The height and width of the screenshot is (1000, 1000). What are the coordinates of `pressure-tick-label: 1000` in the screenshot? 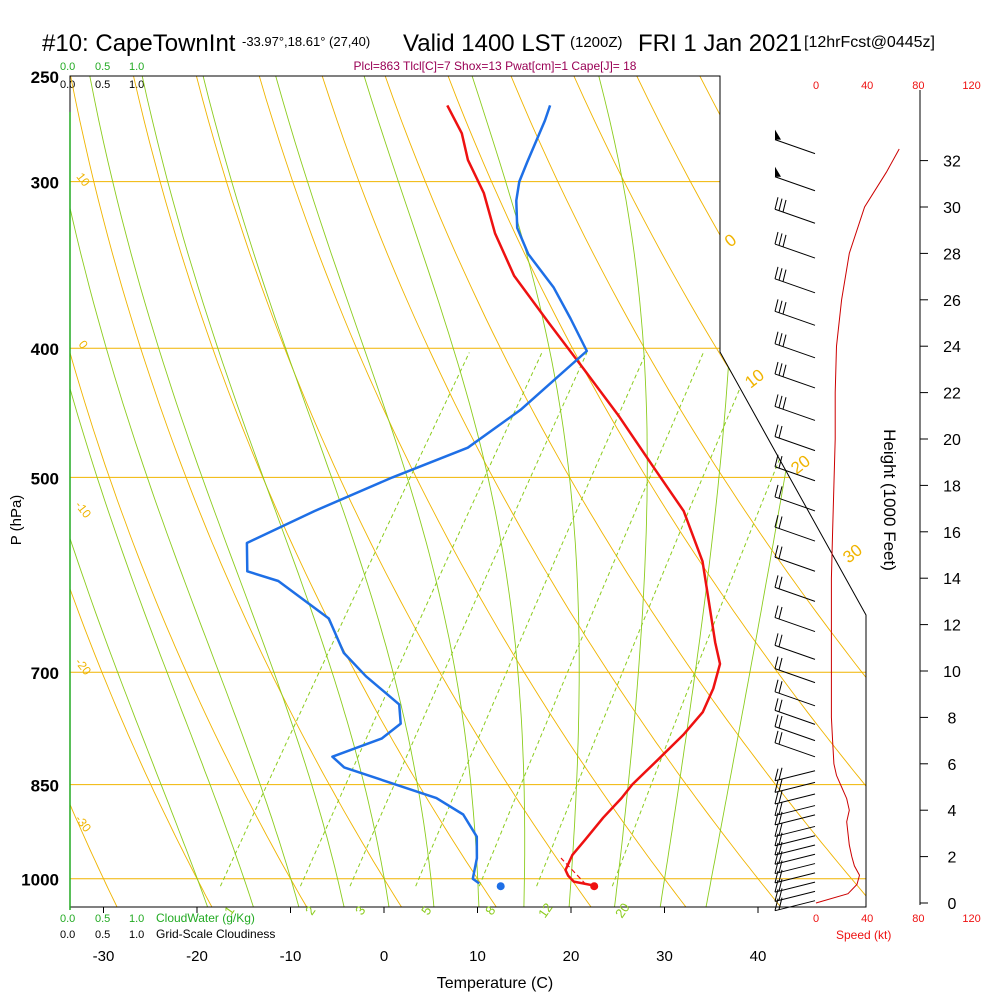 It's located at (40, 880).